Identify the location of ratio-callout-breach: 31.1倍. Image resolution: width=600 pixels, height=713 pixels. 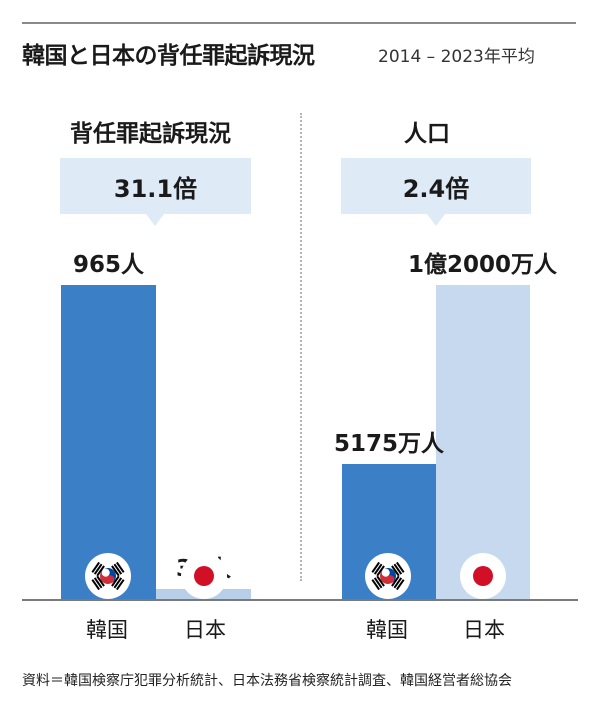
(155, 186).